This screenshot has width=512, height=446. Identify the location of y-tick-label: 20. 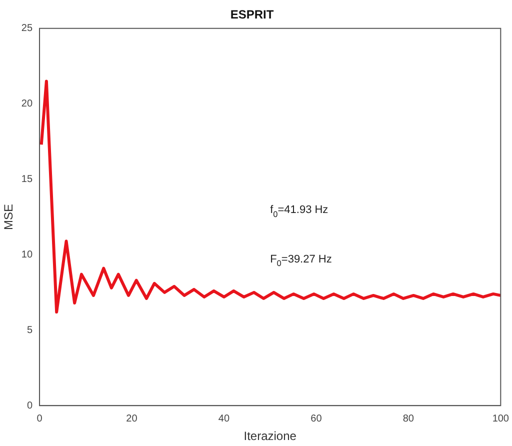
(27, 104).